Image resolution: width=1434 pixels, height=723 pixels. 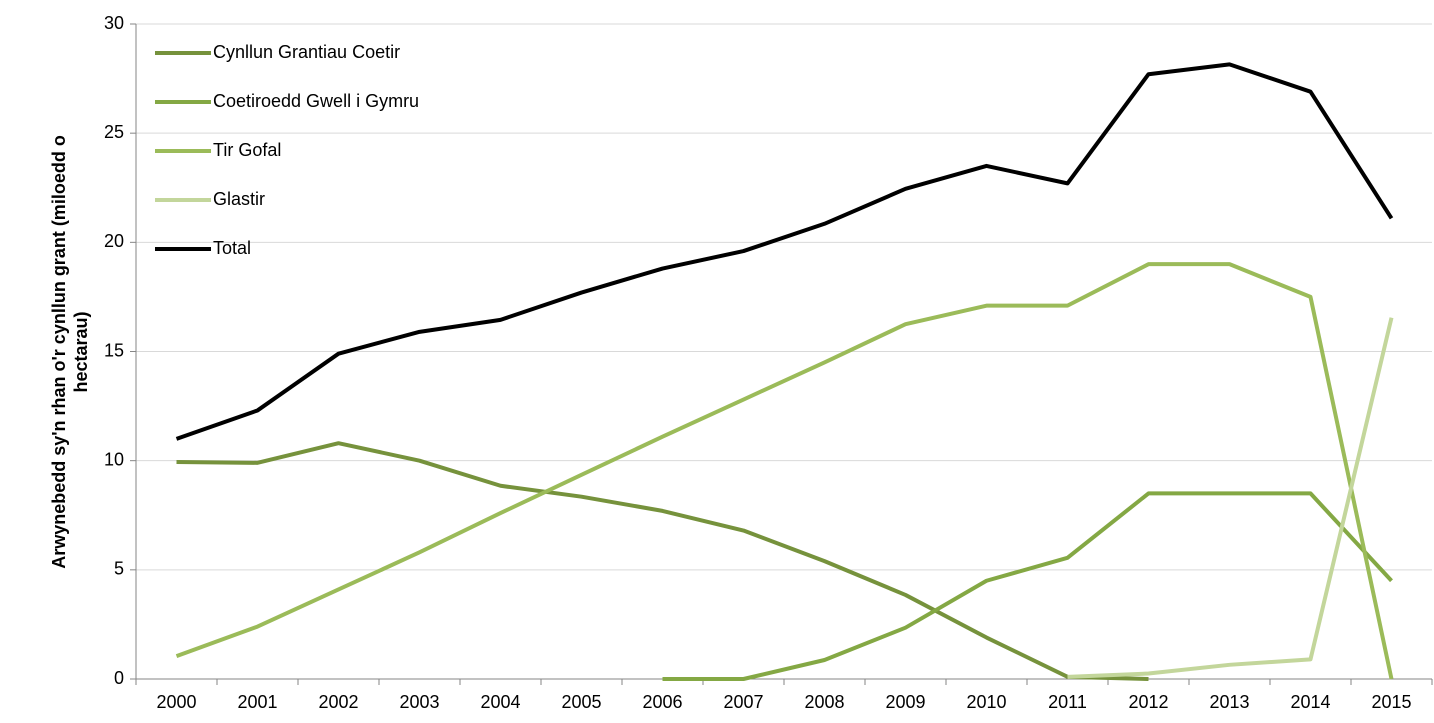 What do you see at coordinates (1229, 702) in the screenshot?
I see `x-tick-label: 2013` at bounding box center [1229, 702].